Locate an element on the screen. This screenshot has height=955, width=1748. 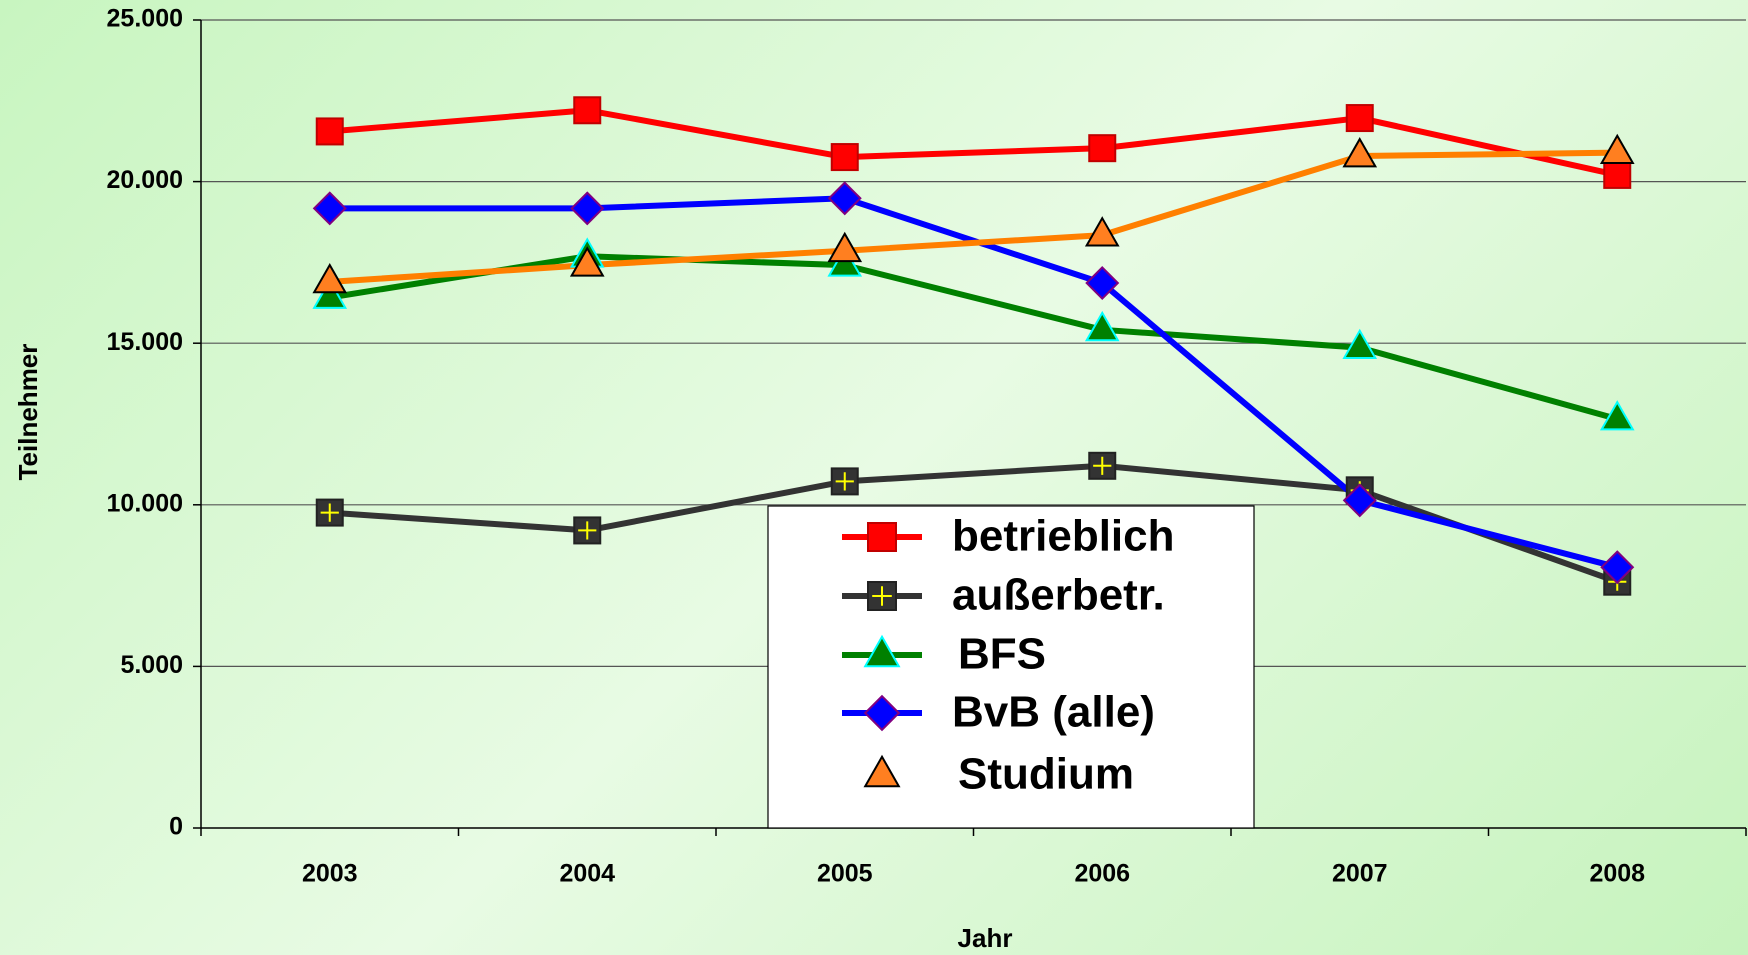
x-tick-label: 2004 is located at coordinates (587, 874).